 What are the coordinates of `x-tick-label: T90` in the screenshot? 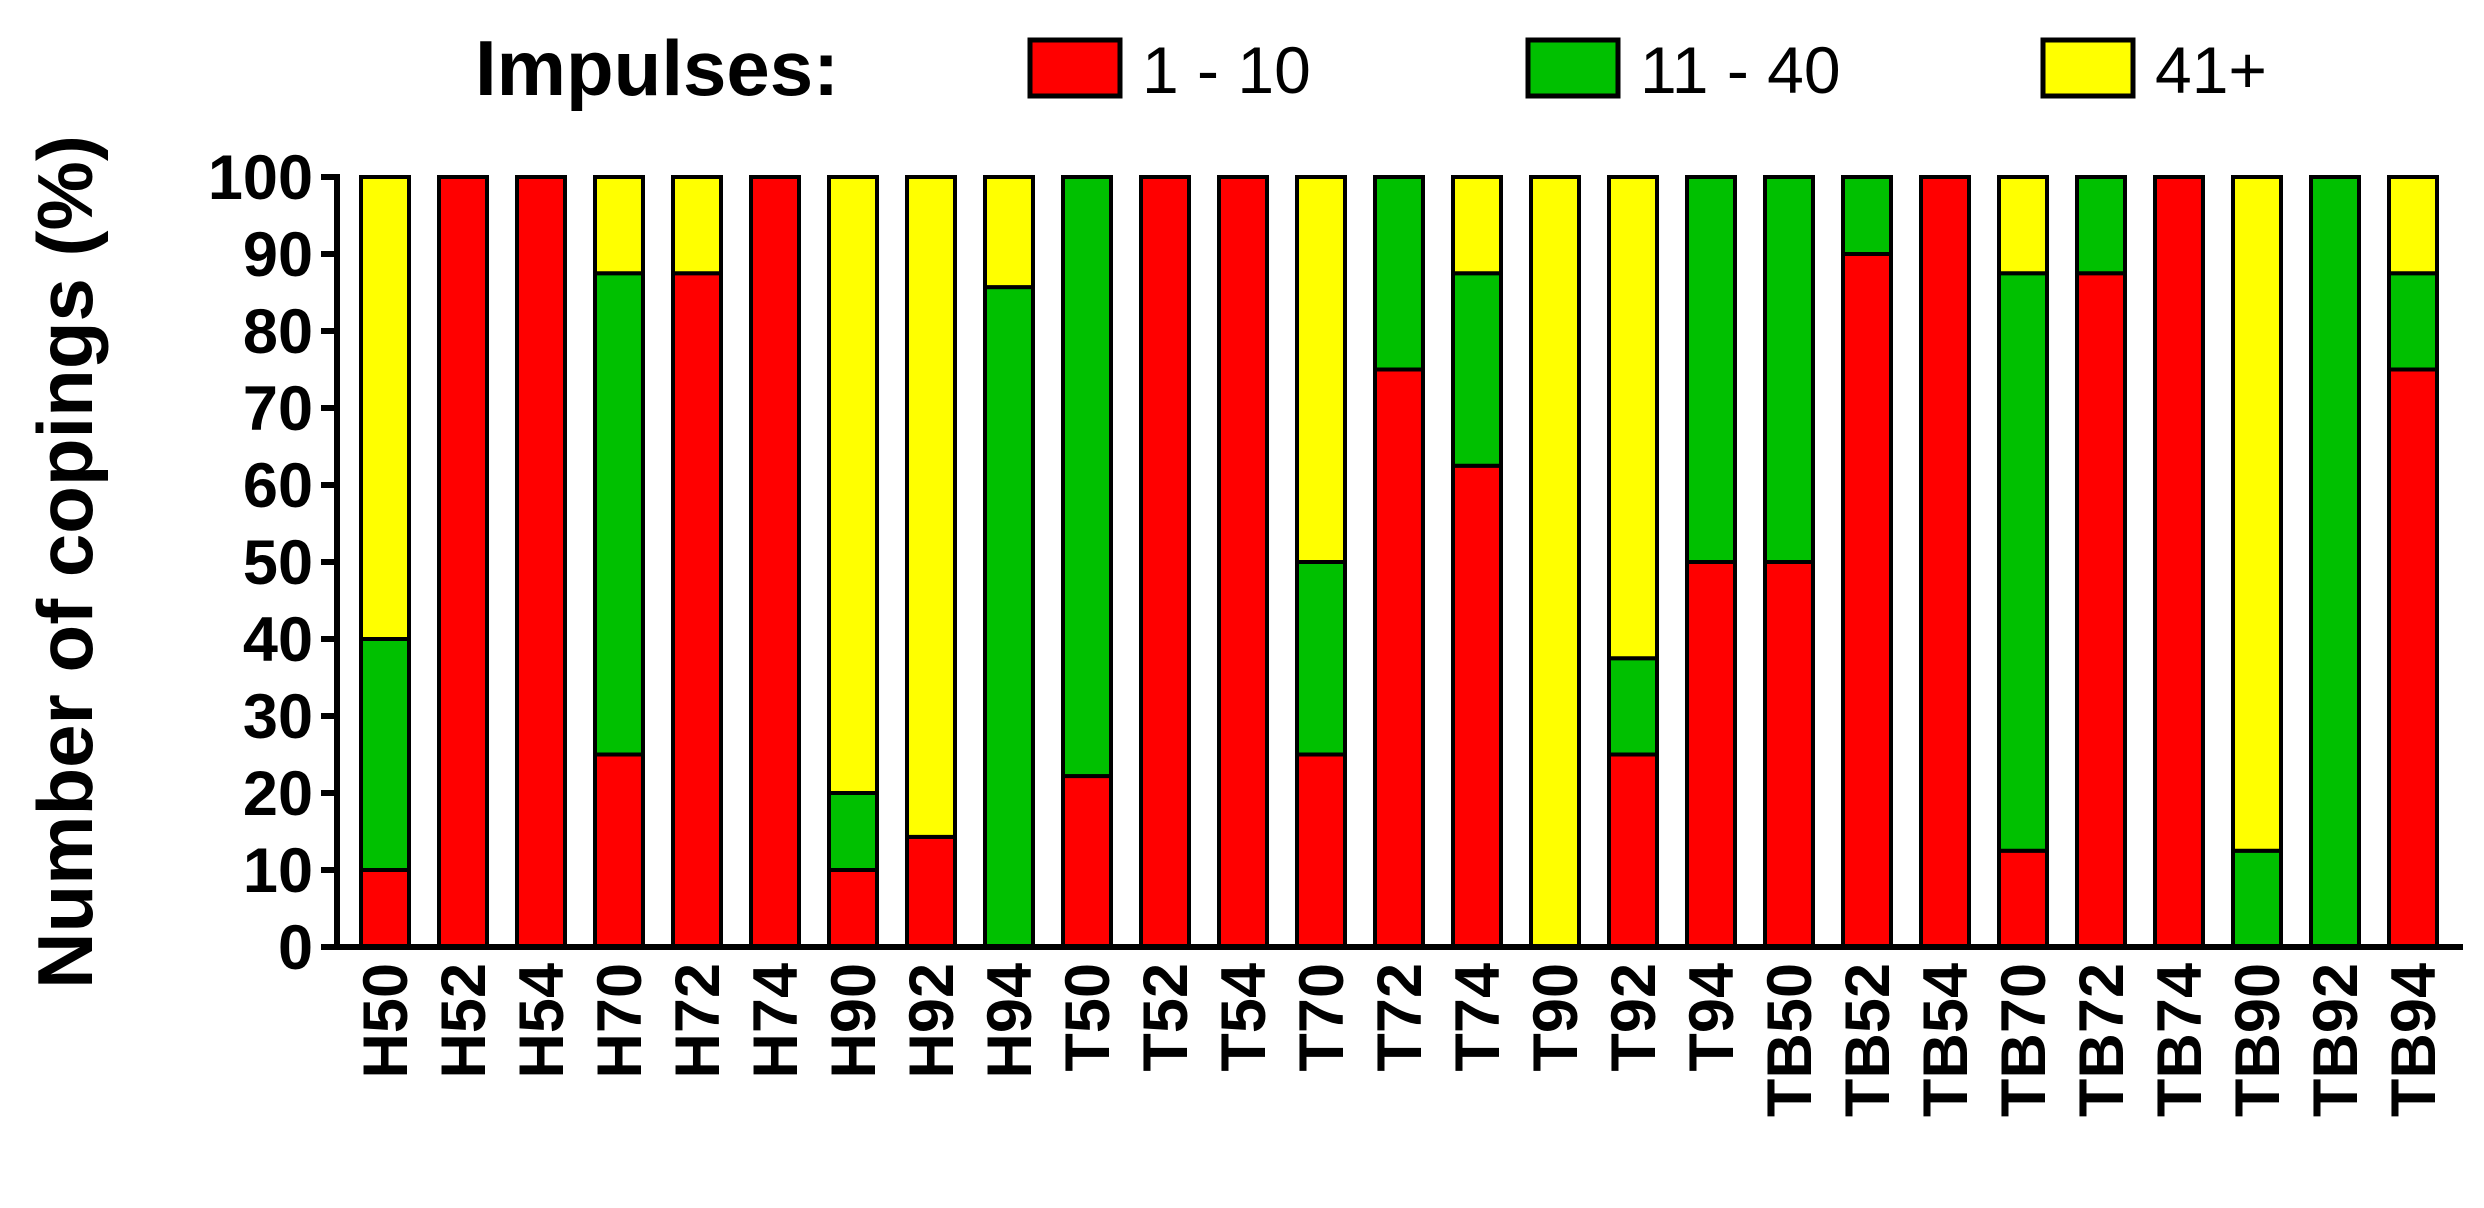 It's located at (1556, 1017).